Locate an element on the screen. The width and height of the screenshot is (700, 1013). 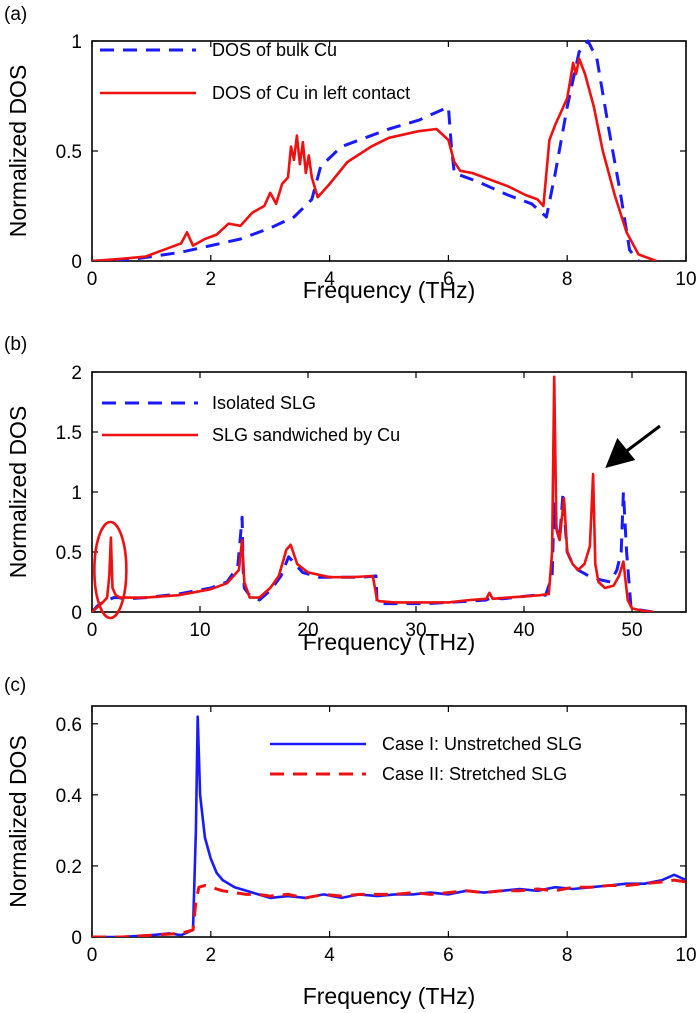
legend-entry-2: DOS of Cu in left contact is located at coordinates (311, 93).